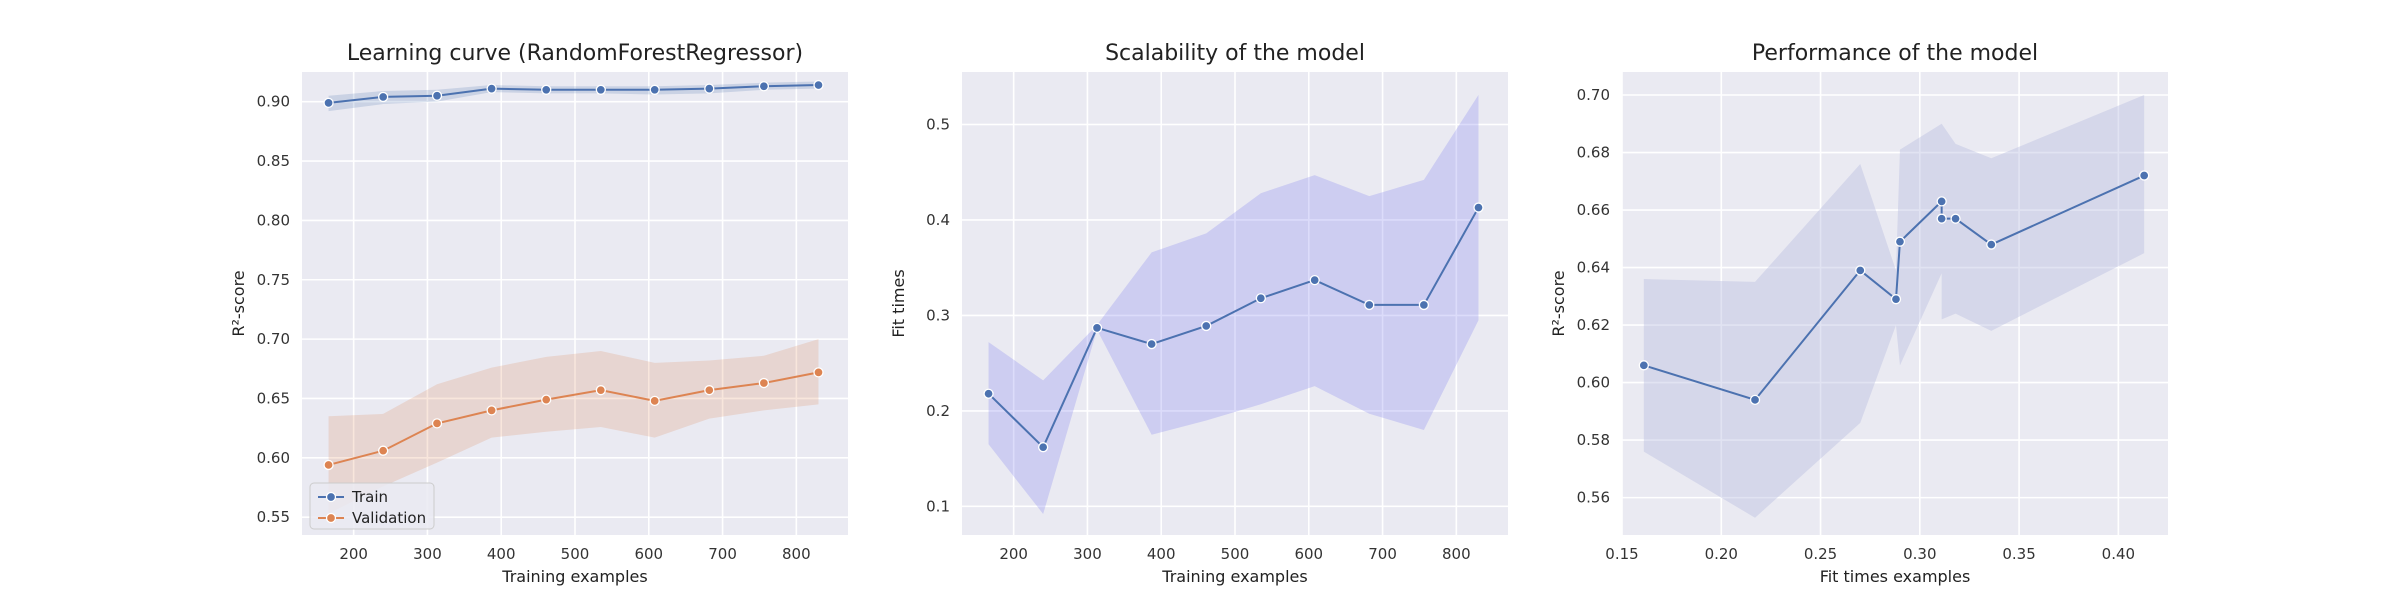 The height and width of the screenshot is (600, 2400). Describe the element at coordinates (1456, 554) in the screenshot. I see `scalability-x-tick-label: 800` at that location.